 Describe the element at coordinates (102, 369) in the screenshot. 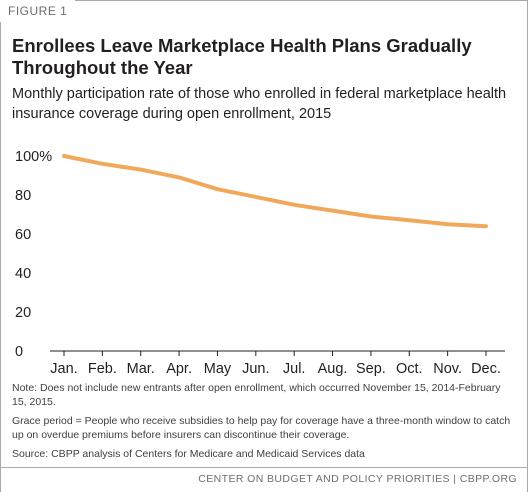

I see `x-tick-label: Feb.` at that location.